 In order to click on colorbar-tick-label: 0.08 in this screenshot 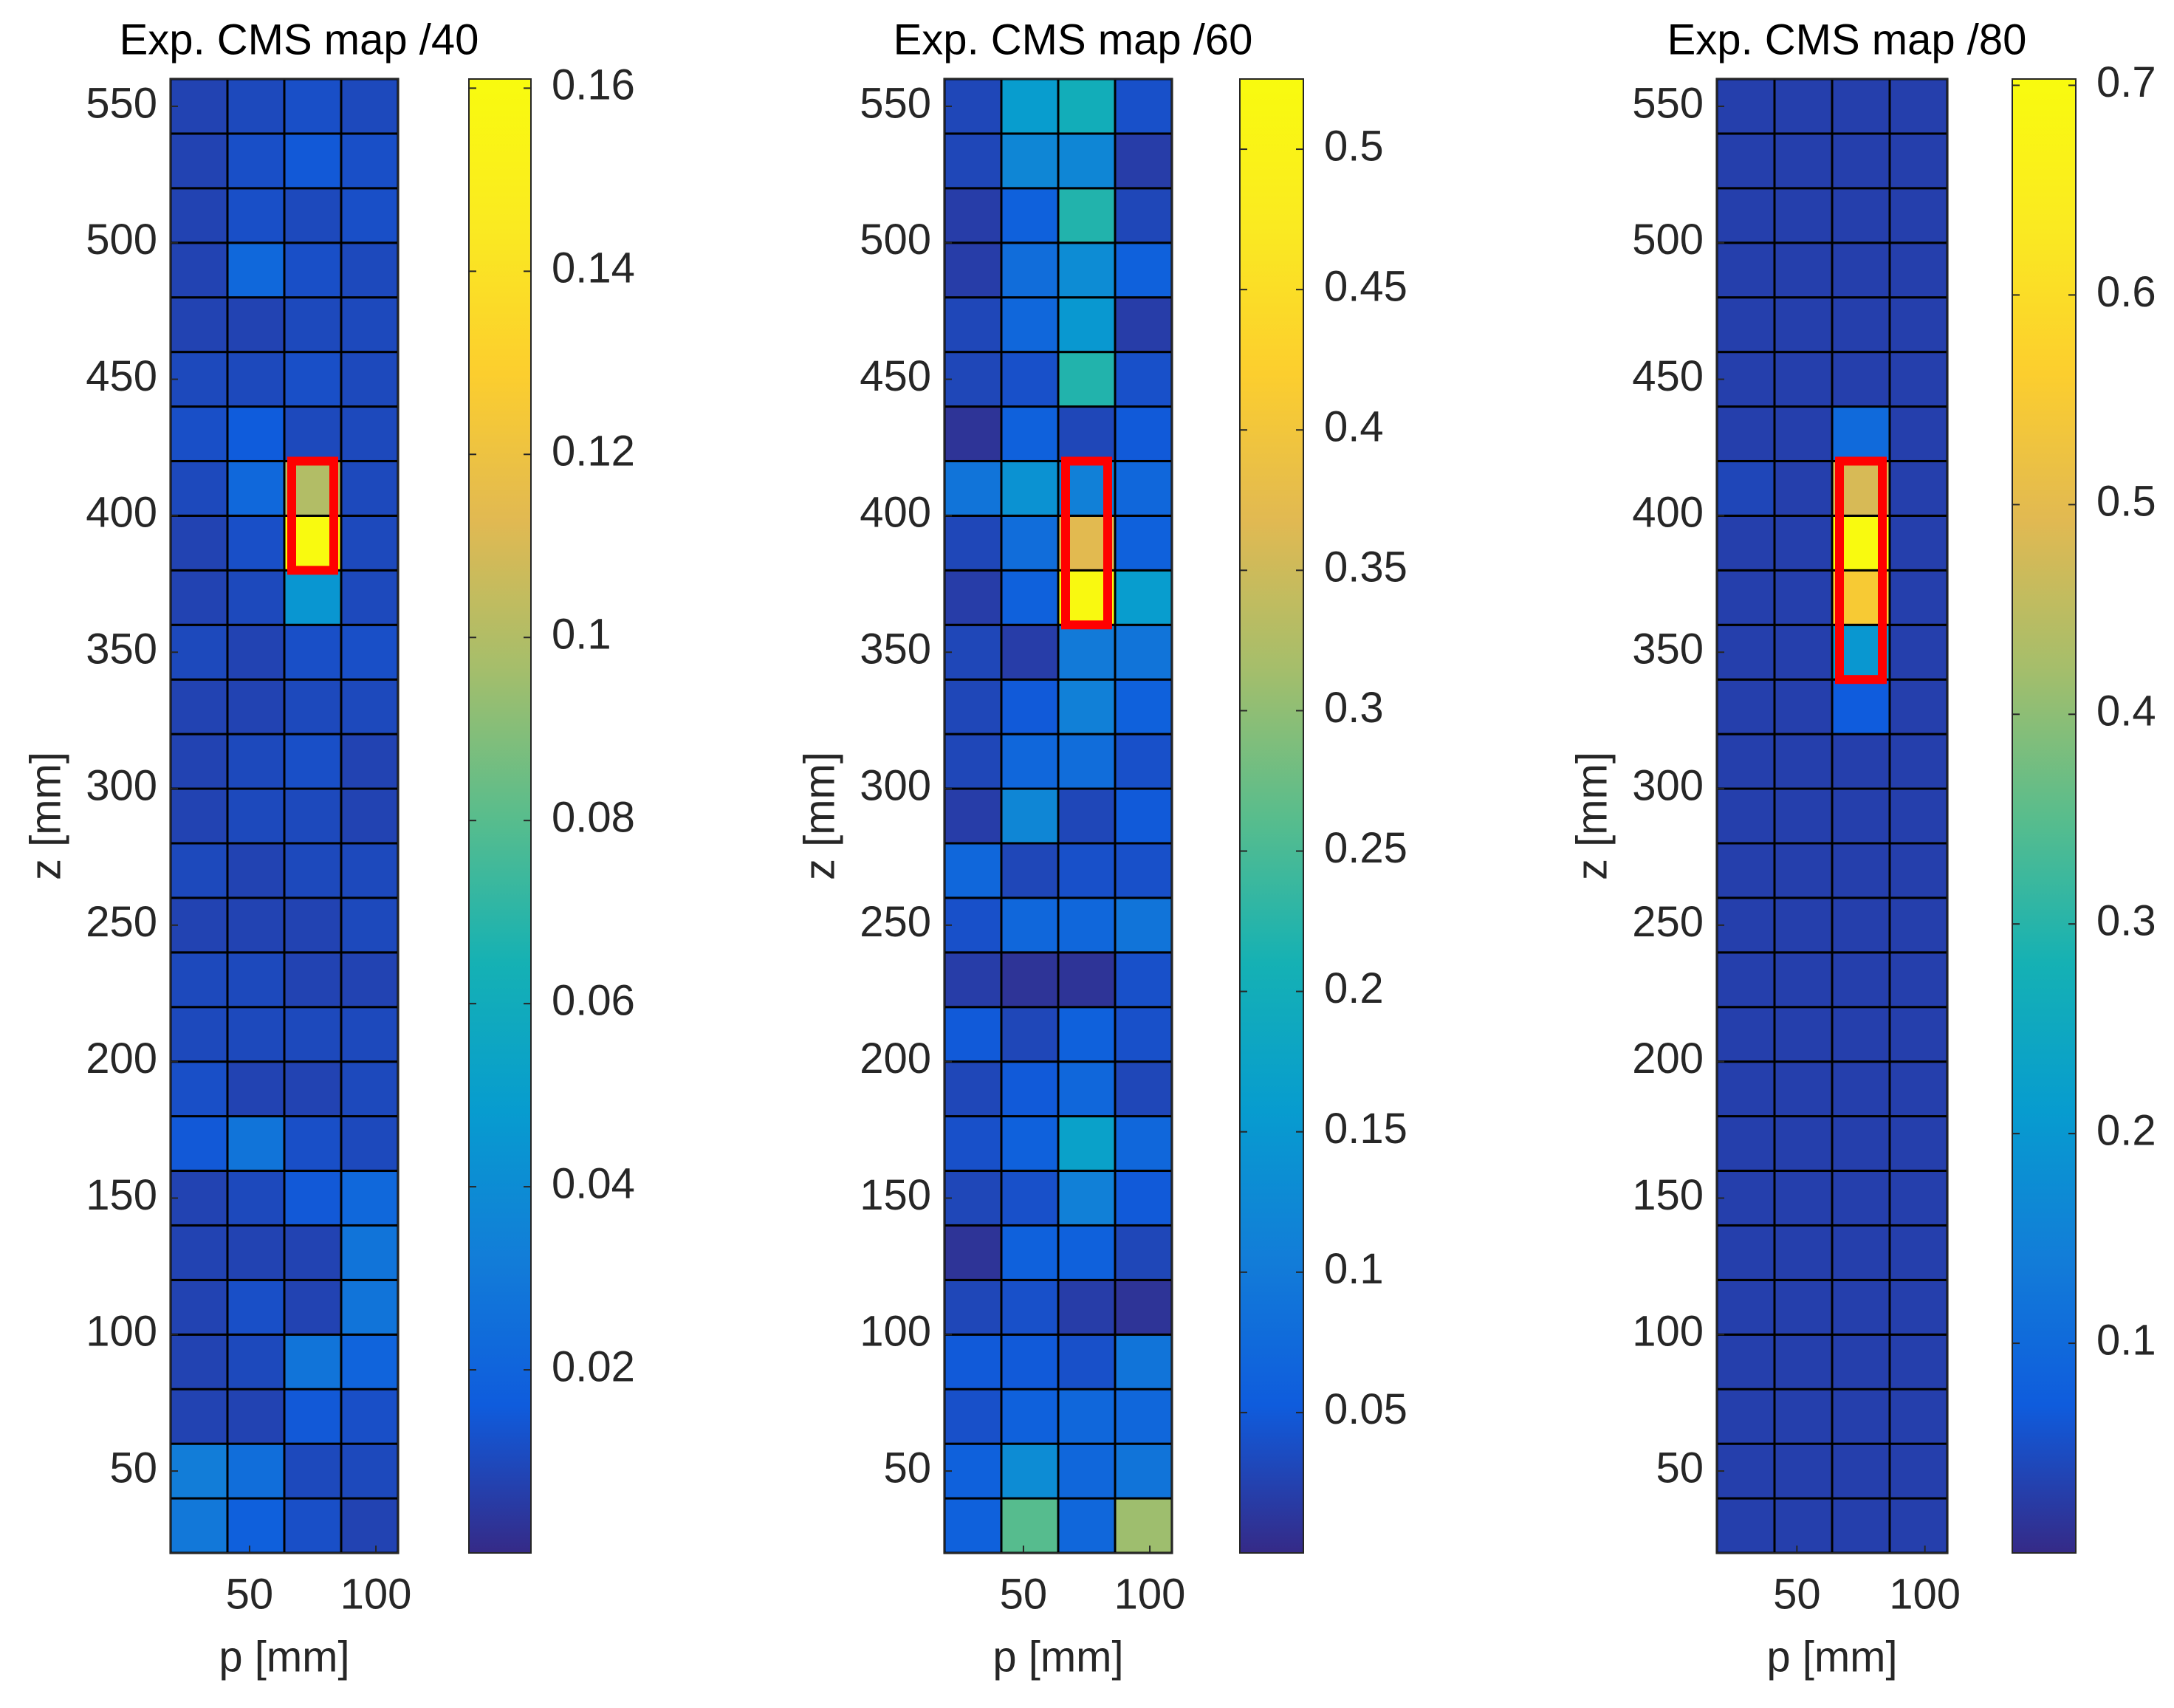, I will do `click(593, 818)`.